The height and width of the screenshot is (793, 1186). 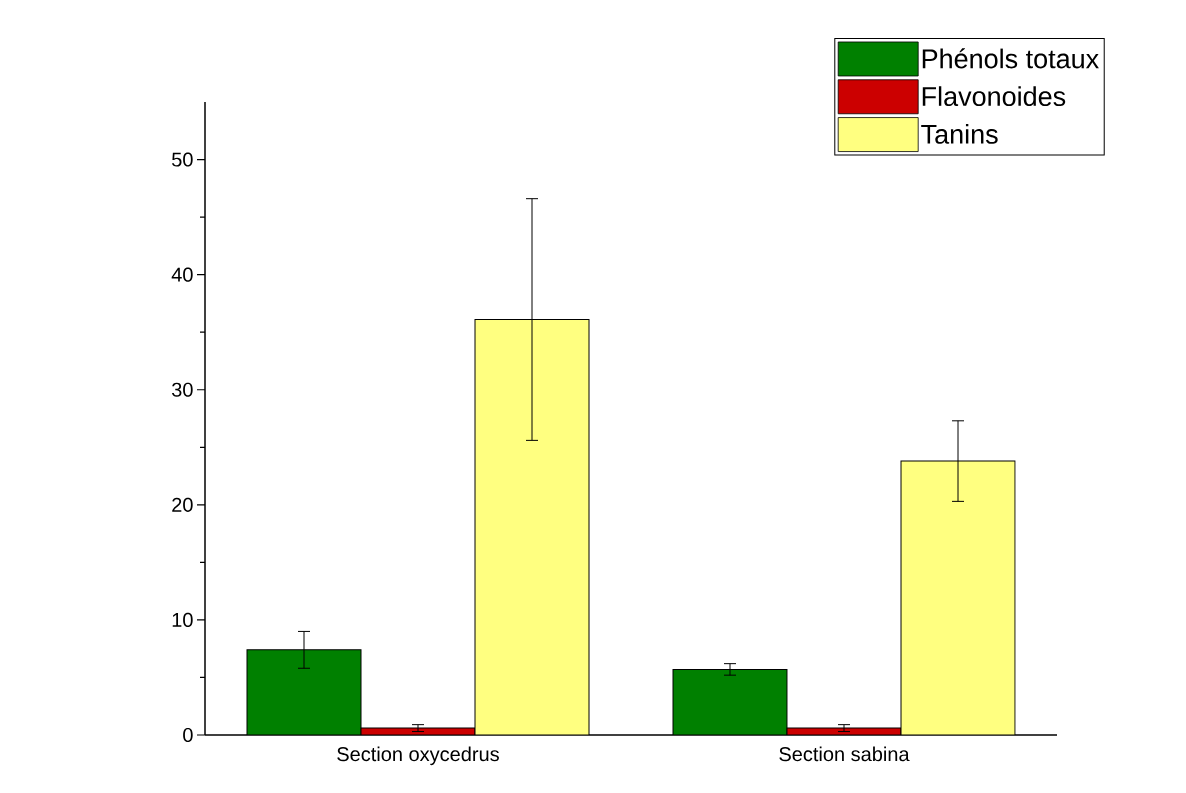 I want to click on y-tick-label: 40, so click(x=182, y=274).